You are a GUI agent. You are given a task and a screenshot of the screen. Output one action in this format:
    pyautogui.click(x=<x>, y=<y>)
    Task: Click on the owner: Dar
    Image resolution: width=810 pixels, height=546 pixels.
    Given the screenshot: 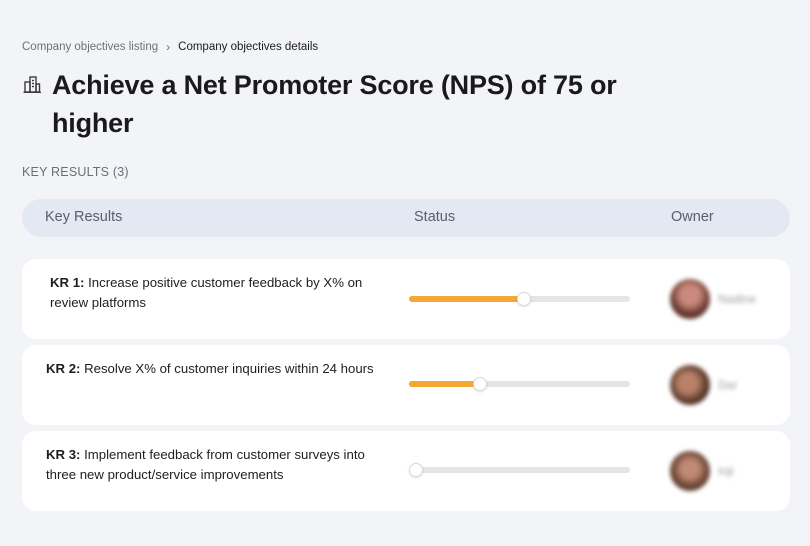 What is the action you would take?
    pyautogui.click(x=703, y=385)
    